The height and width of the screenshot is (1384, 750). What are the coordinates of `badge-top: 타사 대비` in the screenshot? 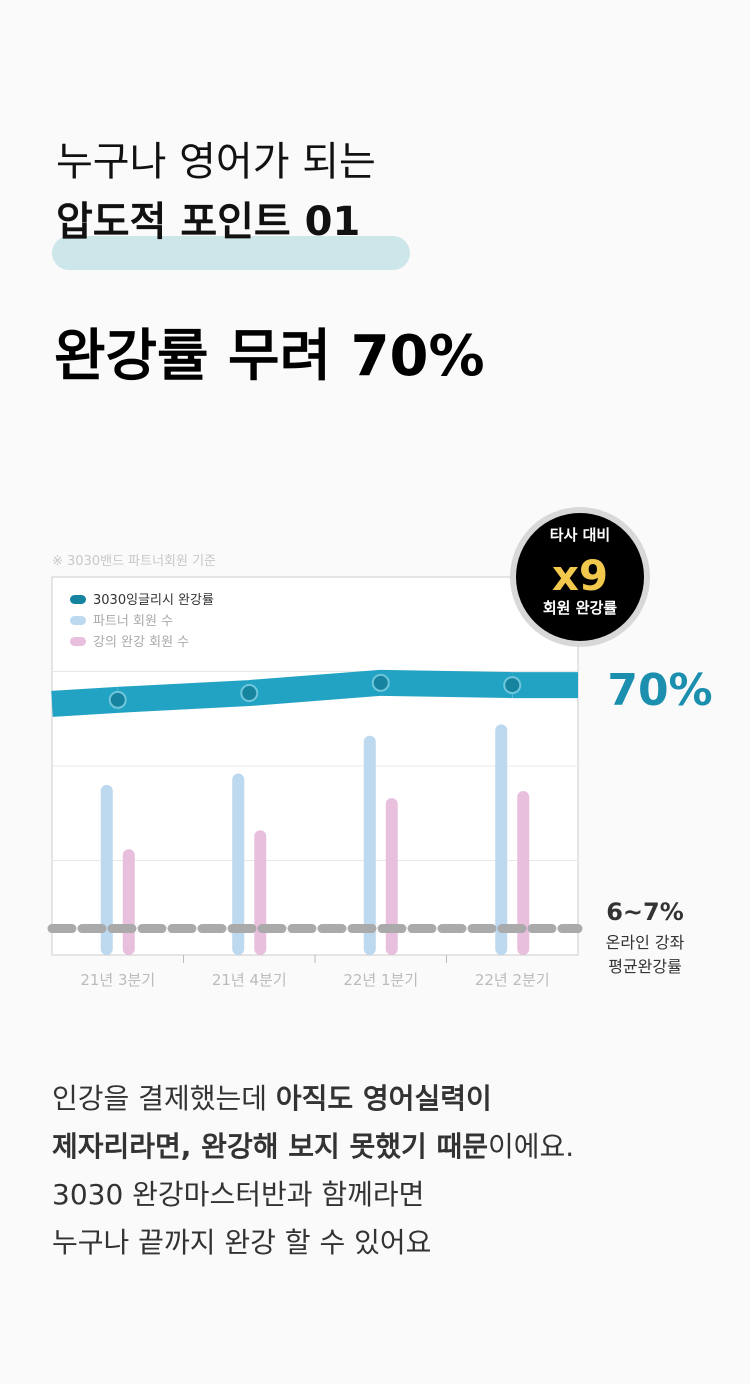 It's located at (580, 535).